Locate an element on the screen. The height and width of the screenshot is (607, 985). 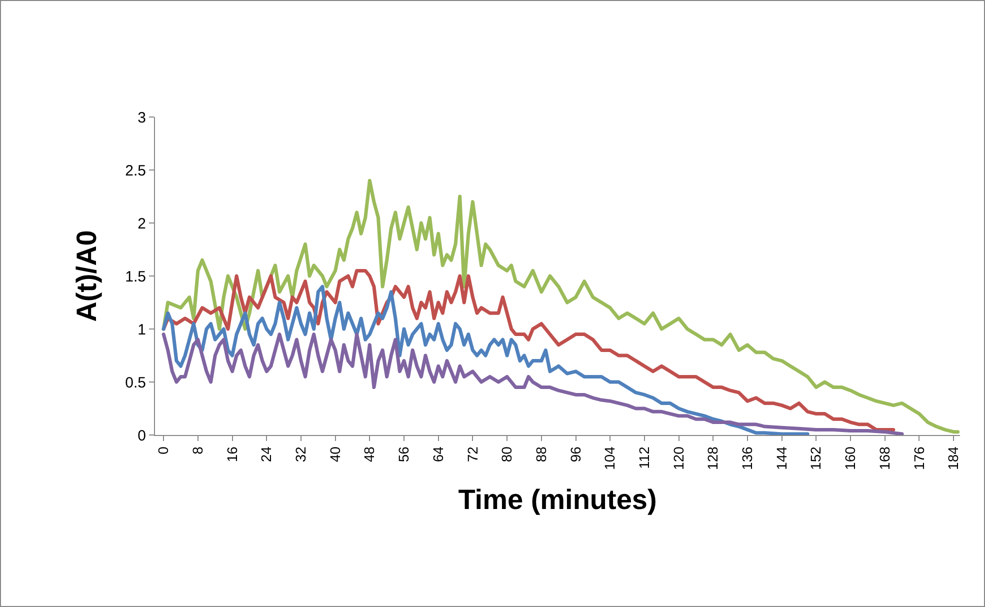
x-tick-label: 184 is located at coordinates (953, 458).